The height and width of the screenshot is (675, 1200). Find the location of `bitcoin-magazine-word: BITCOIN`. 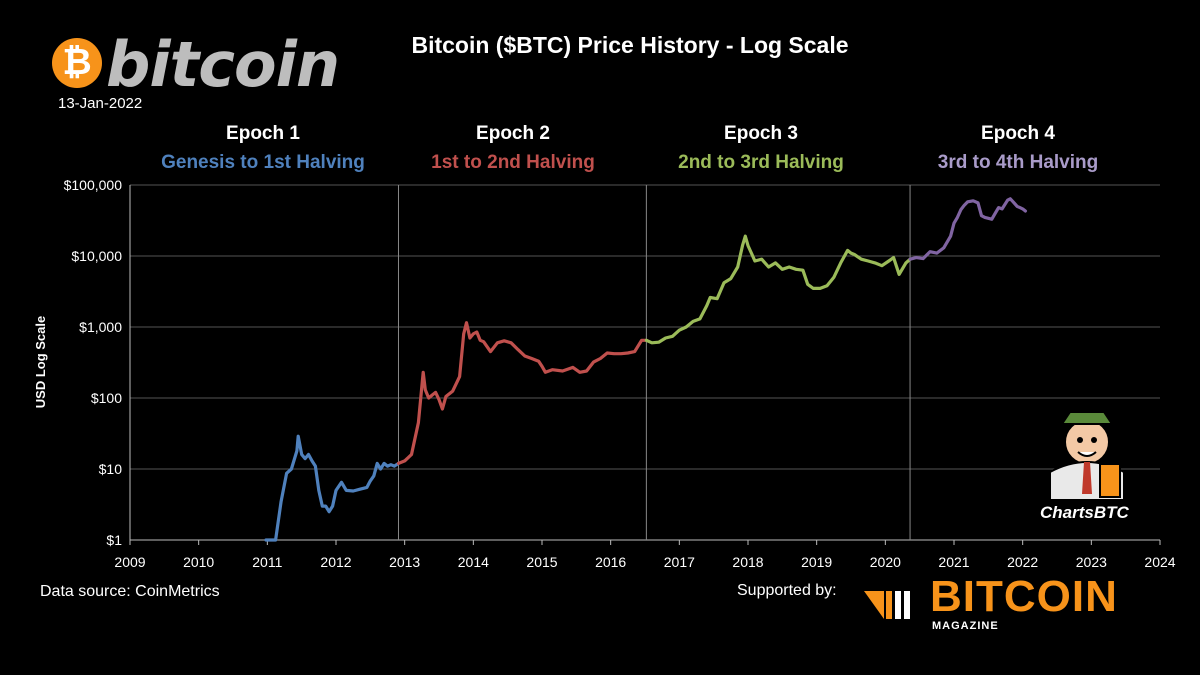

bitcoin-magazine-word: BITCOIN is located at coordinates (1024, 596).